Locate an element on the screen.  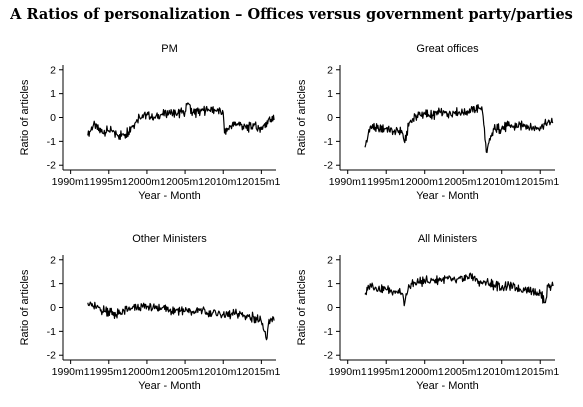
panel-title: PM is located at coordinates (169, 49).